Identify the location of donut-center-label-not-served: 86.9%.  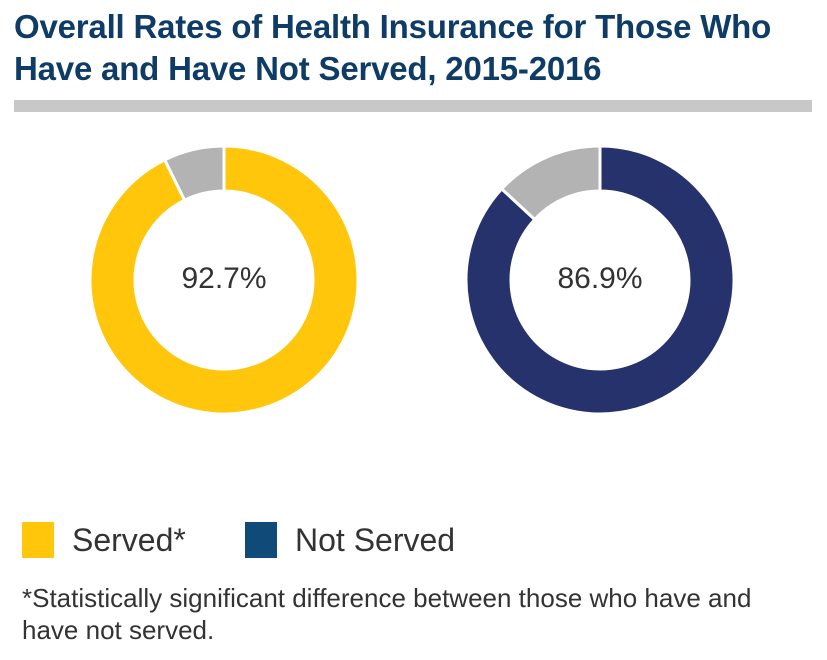
(599, 278).